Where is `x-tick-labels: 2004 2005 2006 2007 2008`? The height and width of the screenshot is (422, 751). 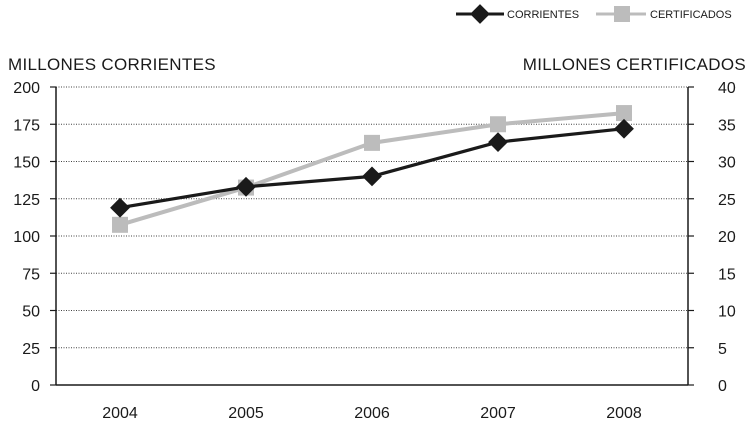
x-tick-labels: 2004 2005 2006 2007 2008 is located at coordinates (372, 413).